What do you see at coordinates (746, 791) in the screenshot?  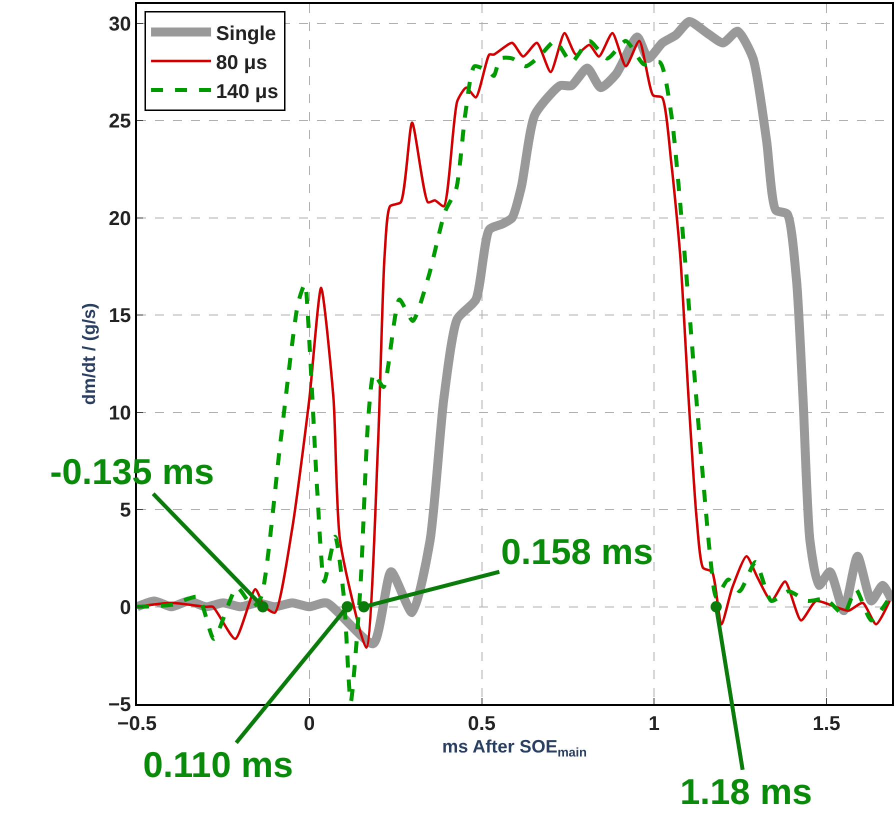 I see `annotation: 1.18 ms` at bounding box center [746, 791].